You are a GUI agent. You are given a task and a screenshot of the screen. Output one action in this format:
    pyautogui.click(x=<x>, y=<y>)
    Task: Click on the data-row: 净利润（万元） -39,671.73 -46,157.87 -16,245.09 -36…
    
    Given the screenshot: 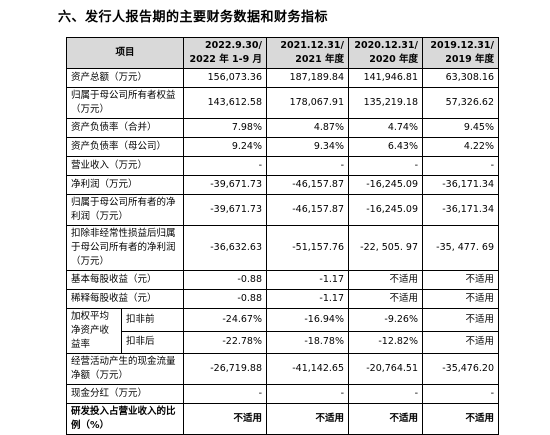 What is the action you would take?
    pyautogui.click(x=282, y=185)
    